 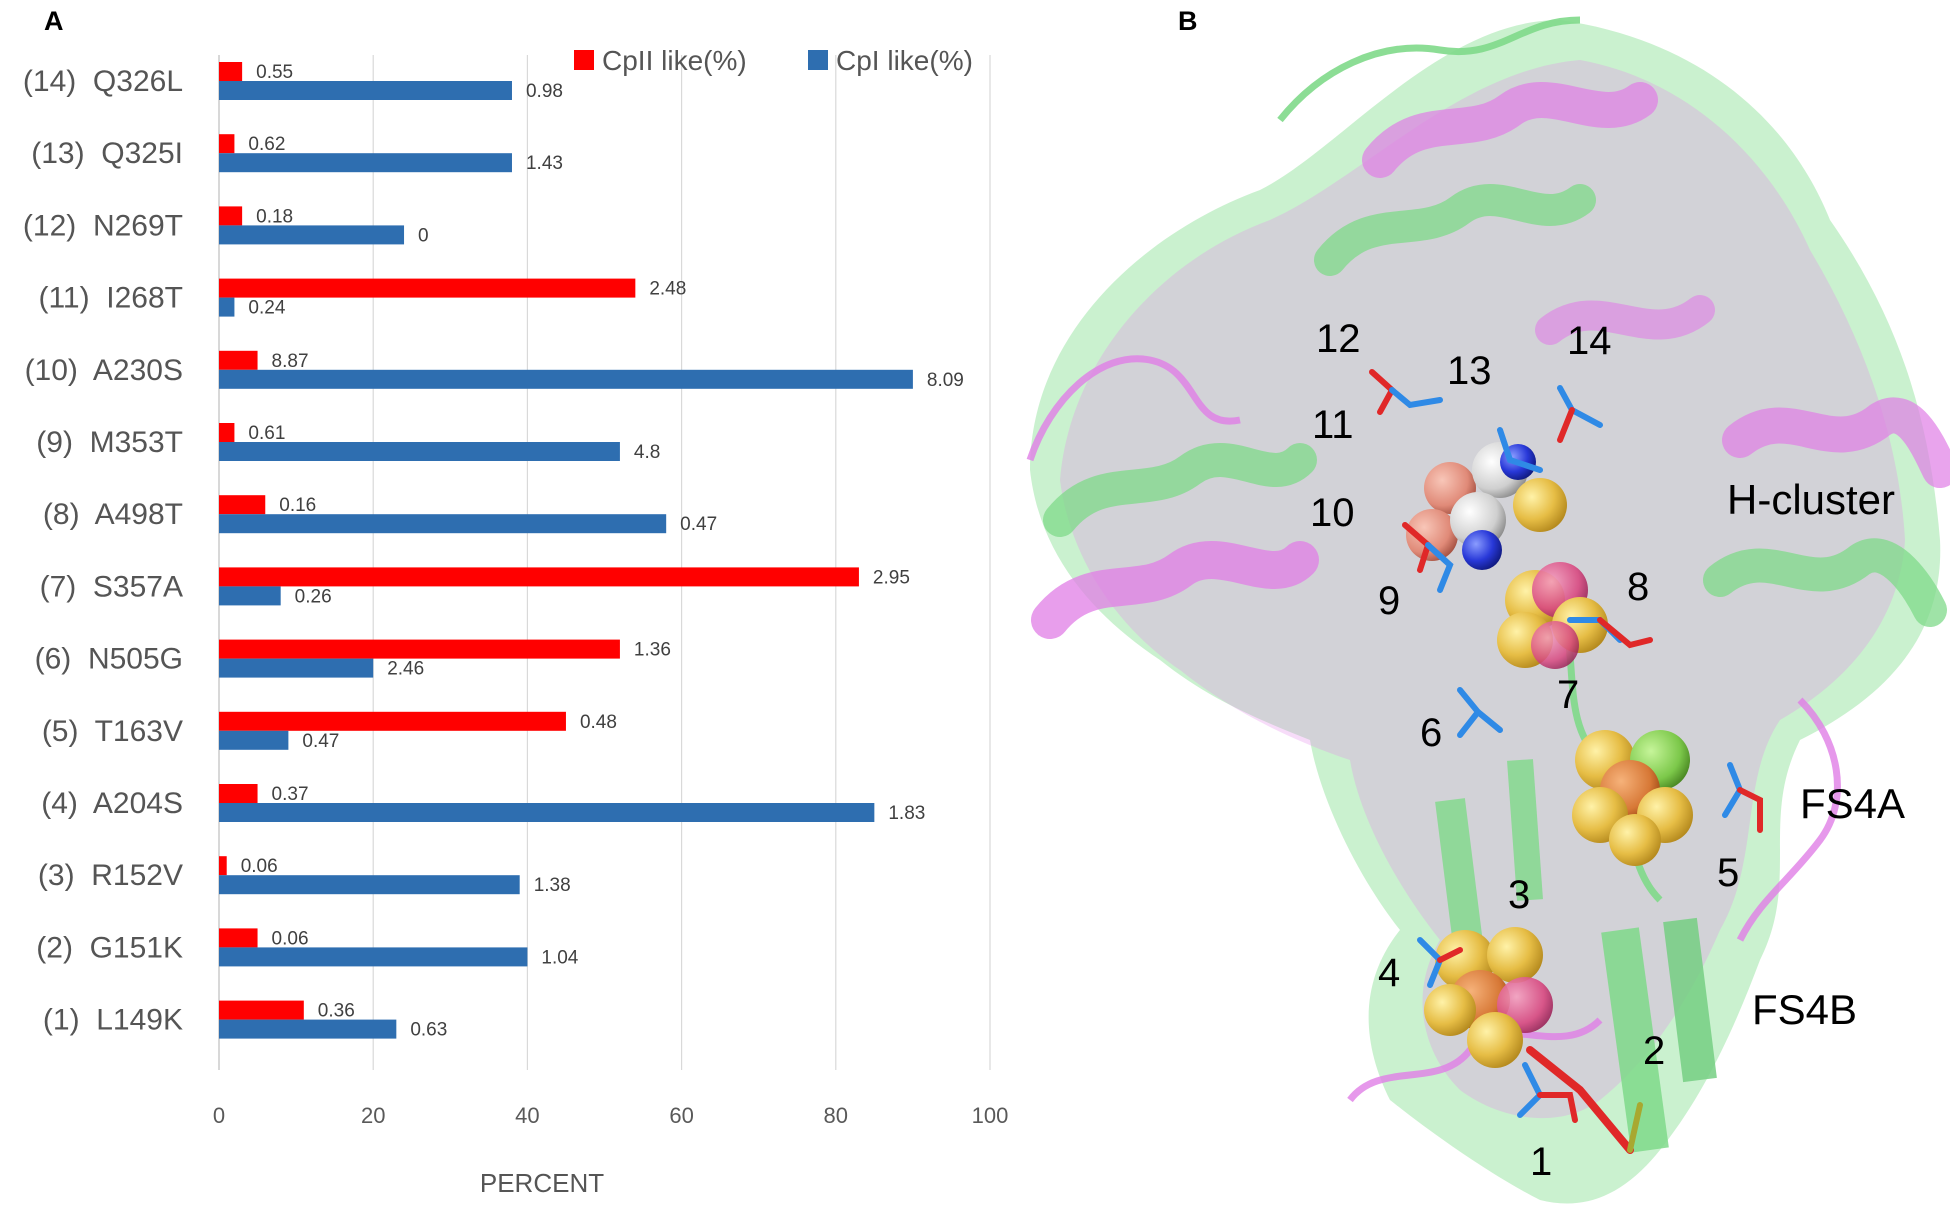 What do you see at coordinates (313, 596) in the screenshot?
I see `data-label-cpi: 0.26` at bounding box center [313, 596].